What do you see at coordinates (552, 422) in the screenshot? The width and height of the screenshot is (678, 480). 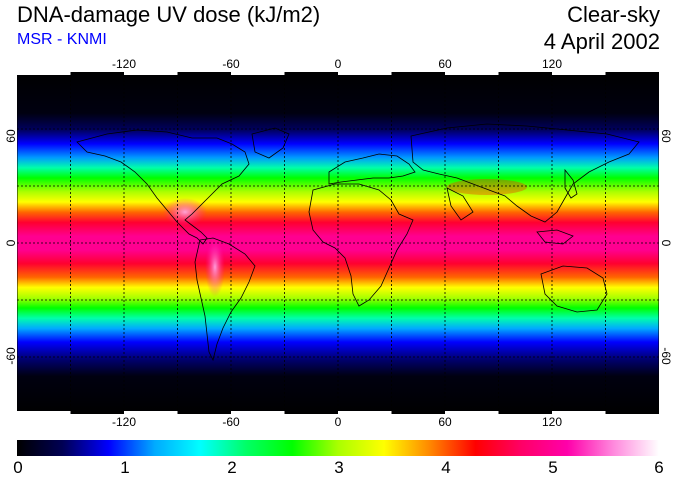 I see `lon-label-bottom-5: 120` at bounding box center [552, 422].